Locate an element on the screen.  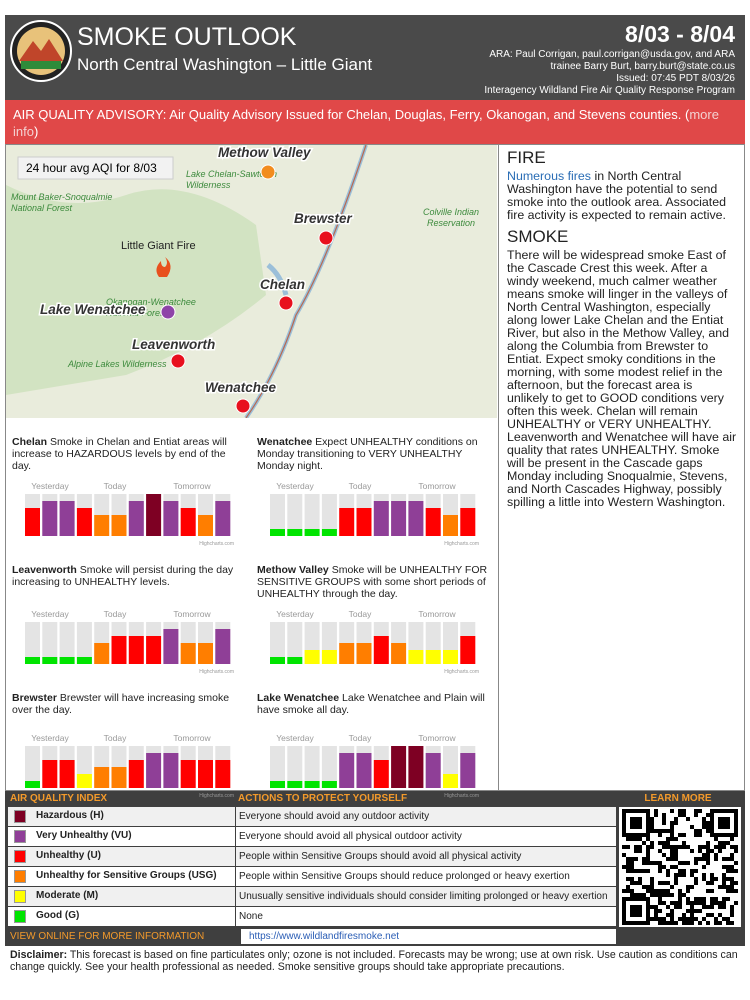
logo is located at coordinates (41, 51).